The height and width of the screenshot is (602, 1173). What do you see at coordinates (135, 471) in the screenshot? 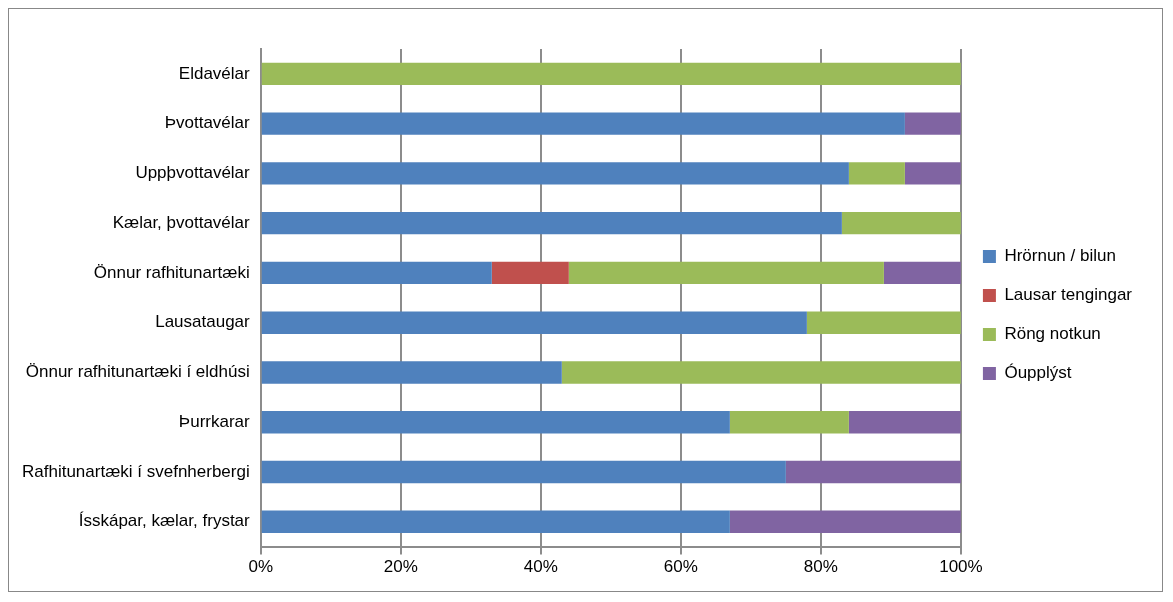
I see `y-tick-label: Rafhitunartæki í svefnherbergi` at bounding box center [135, 471].